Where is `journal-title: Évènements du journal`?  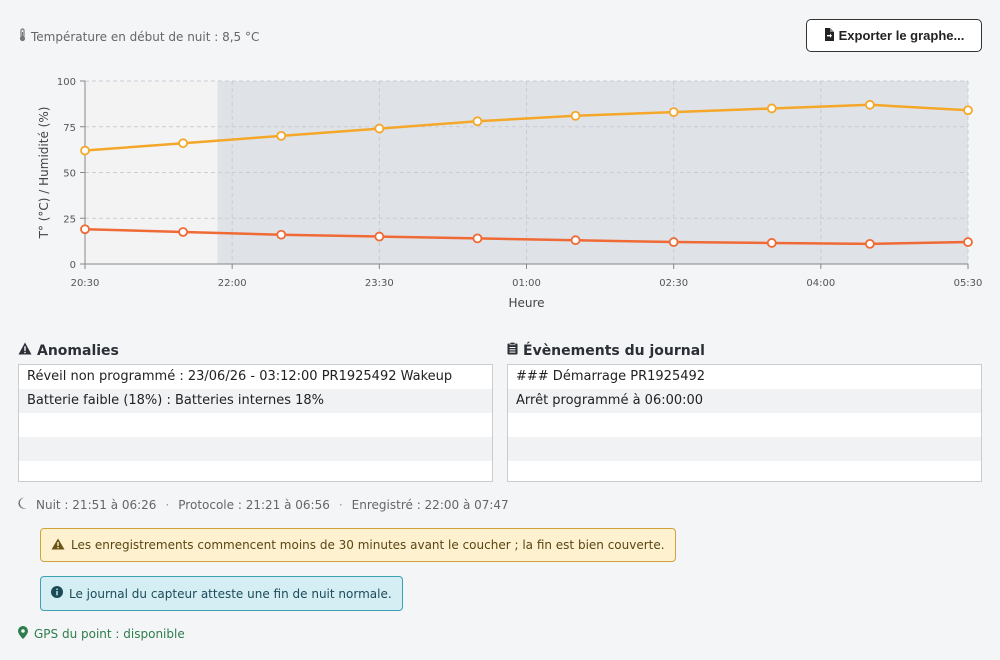
journal-title: Évènements du journal is located at coordinates (606, 350).